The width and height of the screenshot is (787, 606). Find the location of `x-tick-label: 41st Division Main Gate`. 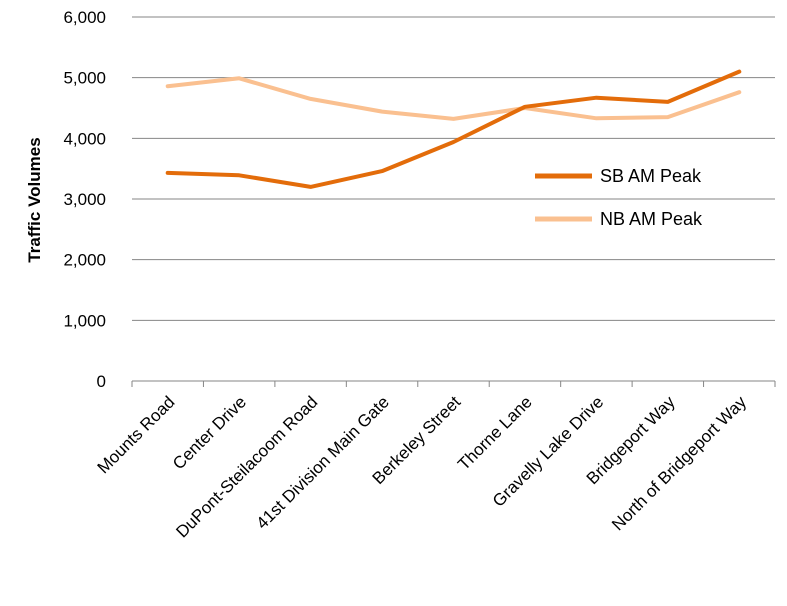

x-tick-label: 41st Division Main Gate is located at coordinates (323, 462).